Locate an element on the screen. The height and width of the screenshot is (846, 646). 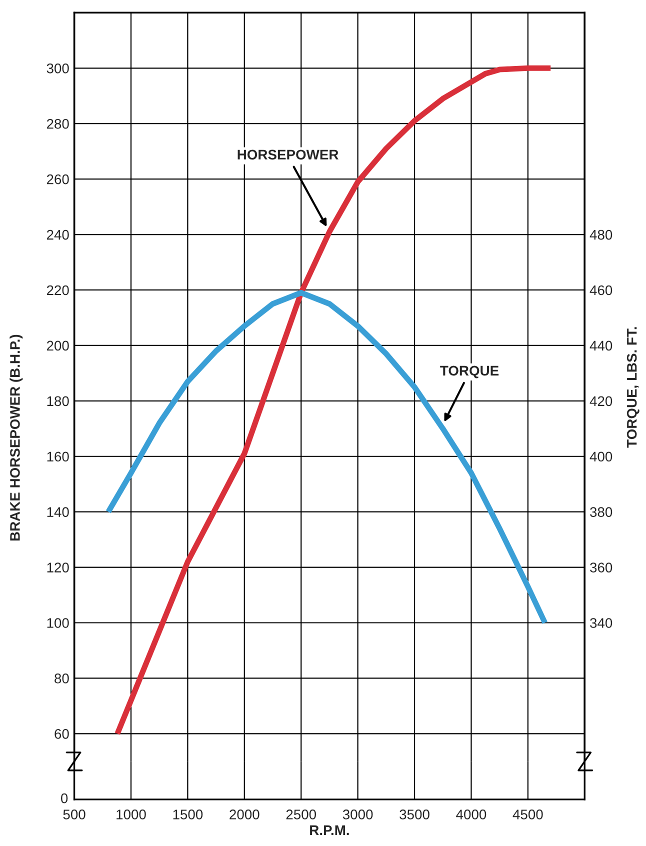
x-tick-label: 4000 is located at coordinates (471, 815).